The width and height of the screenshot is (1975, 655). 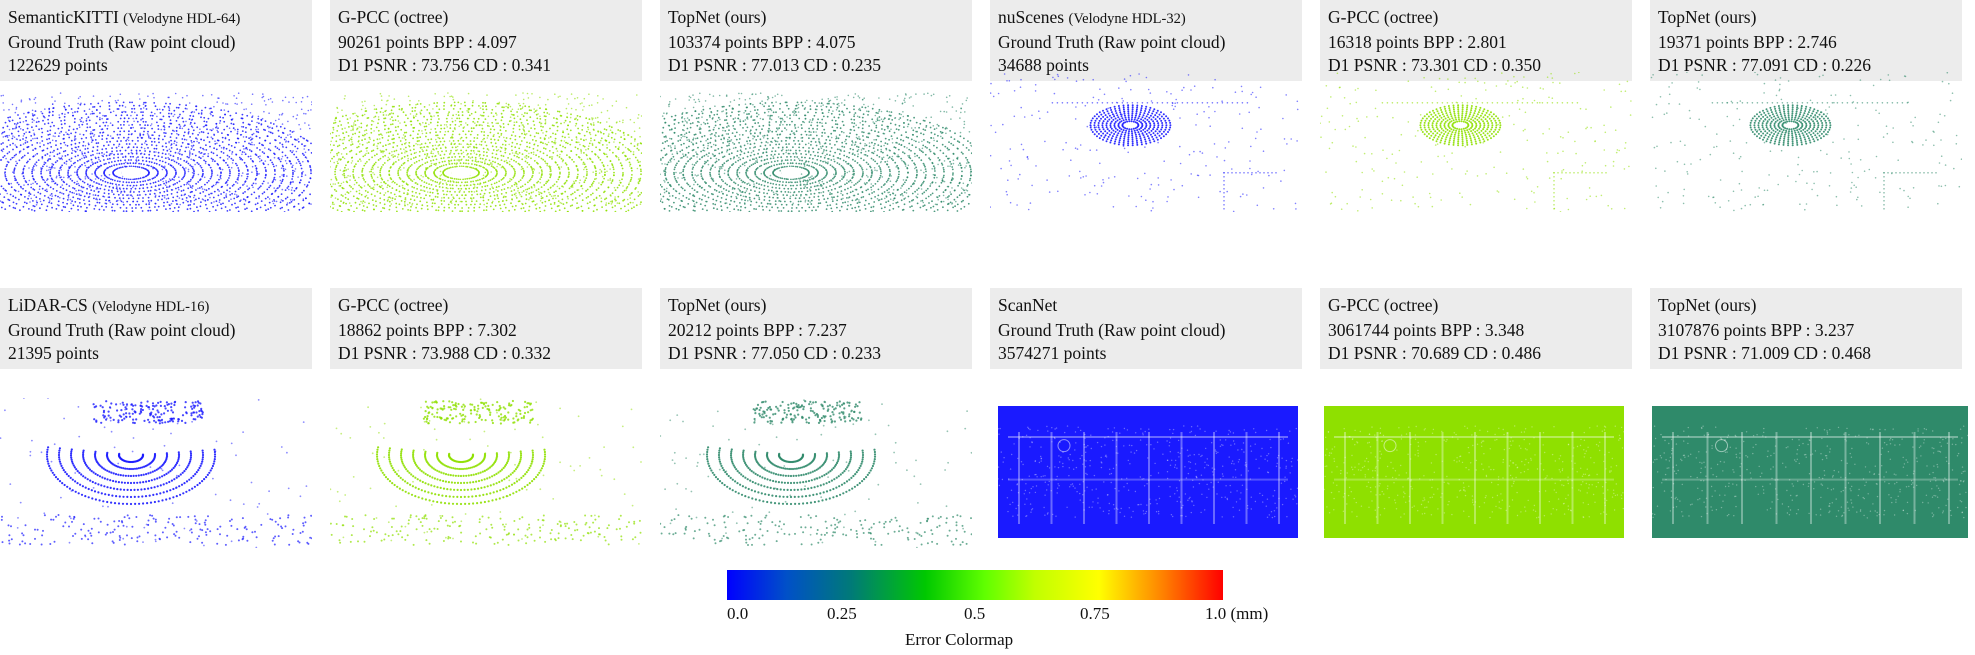 What do you see at coordinates (975, 613) in the screenshot?
I see `colorbar-tick: 0.5` at bounding box center [975, 613].